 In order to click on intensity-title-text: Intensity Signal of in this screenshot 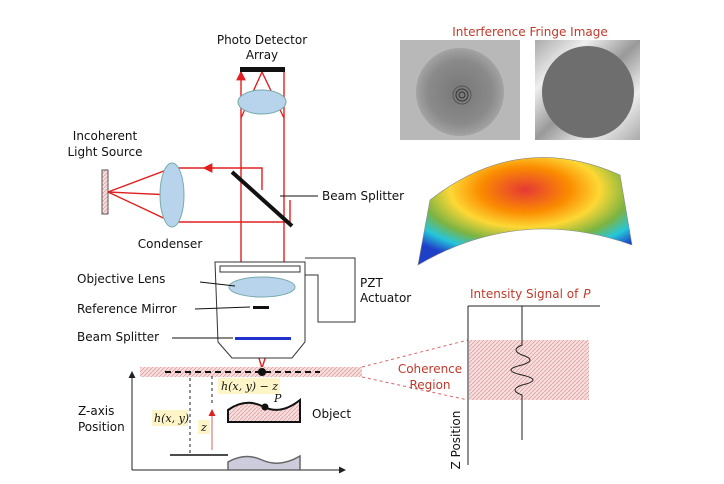, I will do `click(524, 294)`.